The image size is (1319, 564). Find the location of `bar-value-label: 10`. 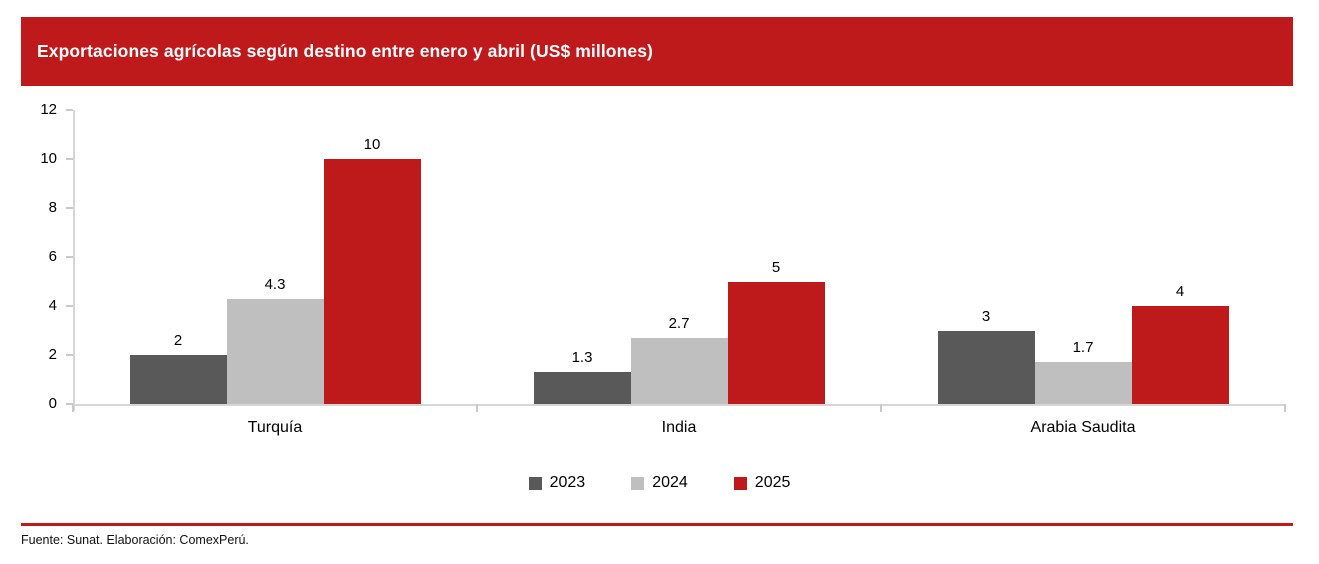

bar-value-label: 10 is located at coordinates (372, 144).